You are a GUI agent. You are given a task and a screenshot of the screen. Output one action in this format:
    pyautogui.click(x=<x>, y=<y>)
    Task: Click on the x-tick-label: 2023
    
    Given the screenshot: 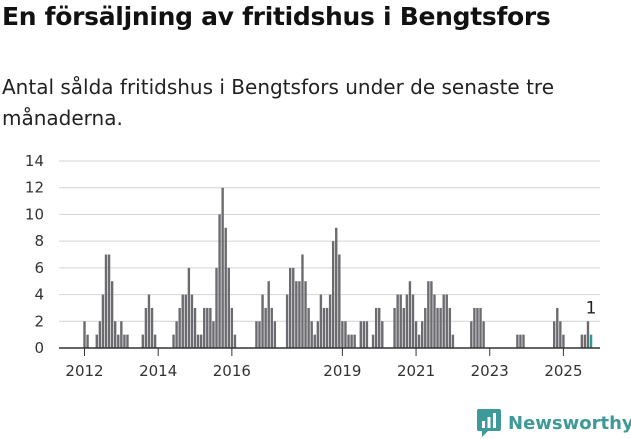 What is the action you would take?
    pyautogui.click(x=490, y=371)
    